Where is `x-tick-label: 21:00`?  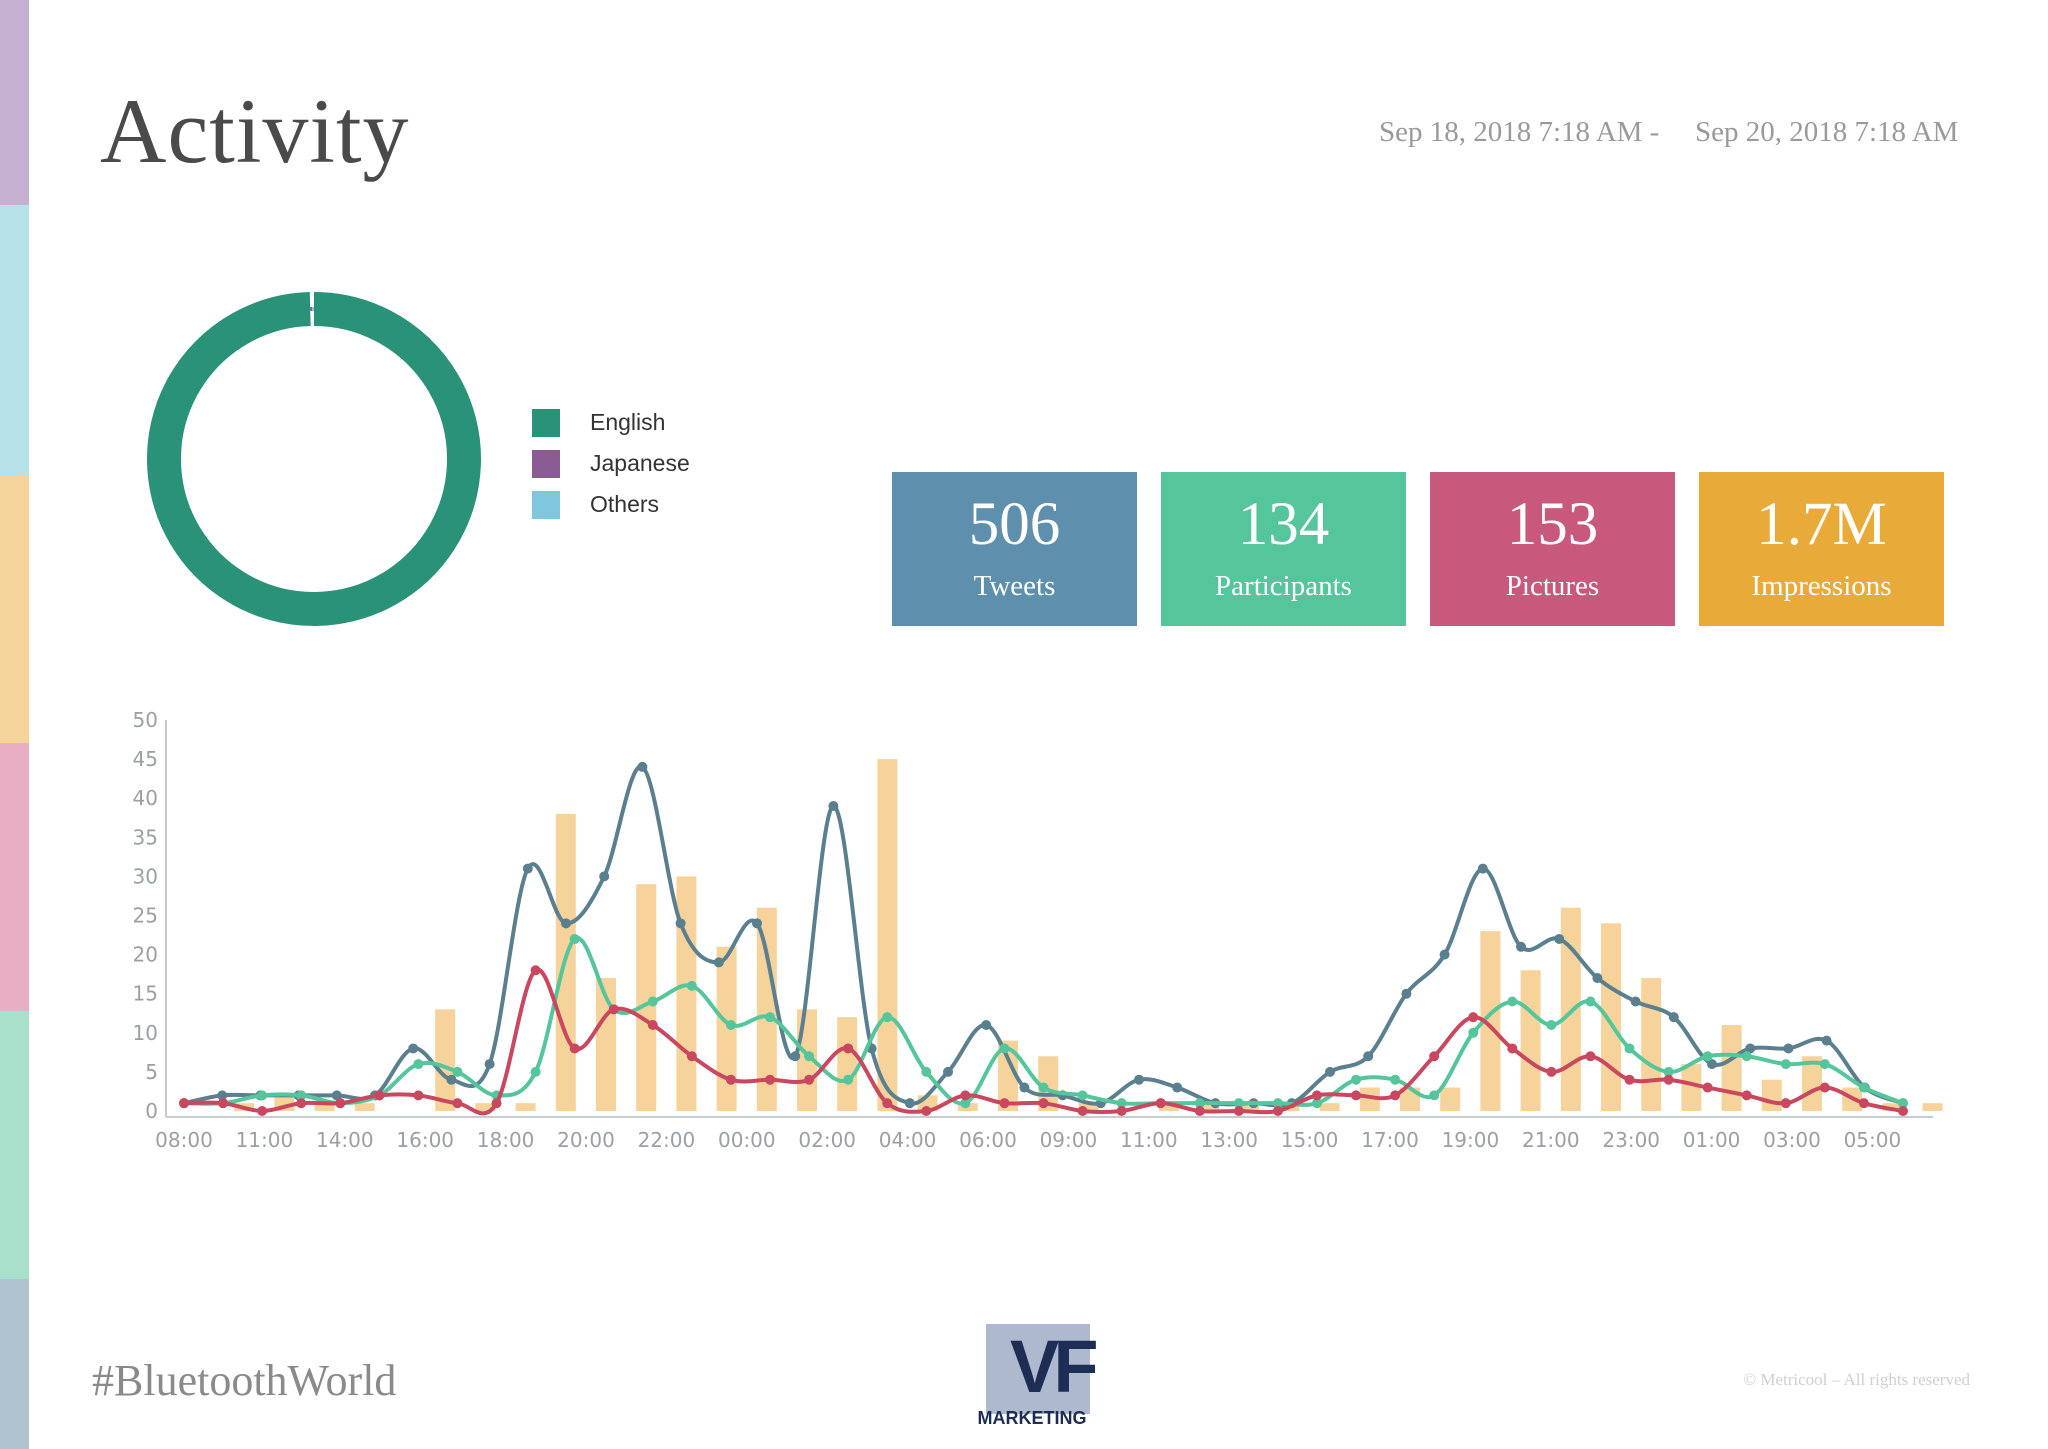 x-tick-label: 21:00 is located at coordinates (1551, 1140).